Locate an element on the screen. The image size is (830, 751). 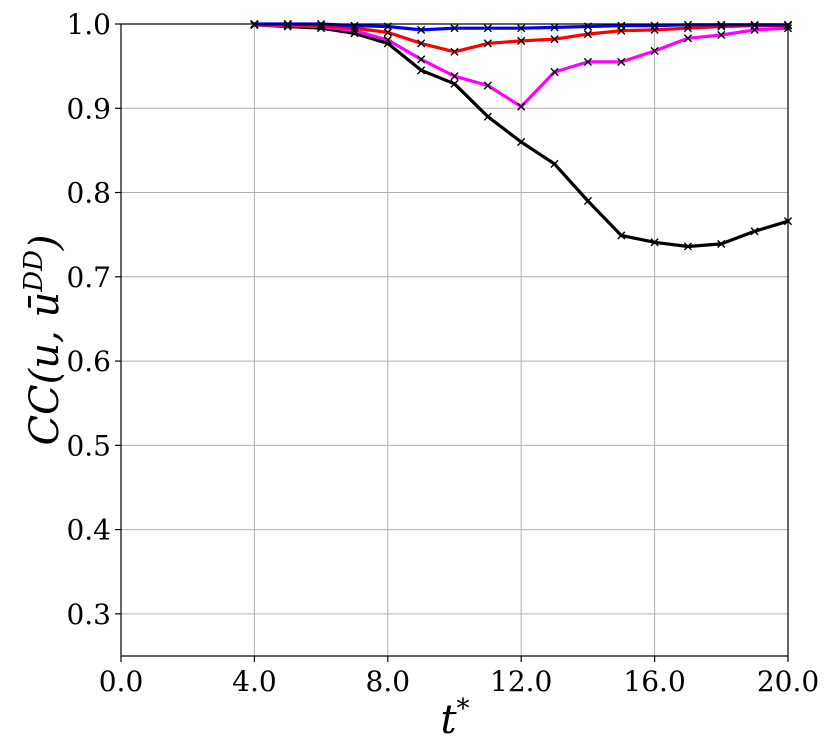
y-tick-label: 0.4 is located at coordinates (88, 530).